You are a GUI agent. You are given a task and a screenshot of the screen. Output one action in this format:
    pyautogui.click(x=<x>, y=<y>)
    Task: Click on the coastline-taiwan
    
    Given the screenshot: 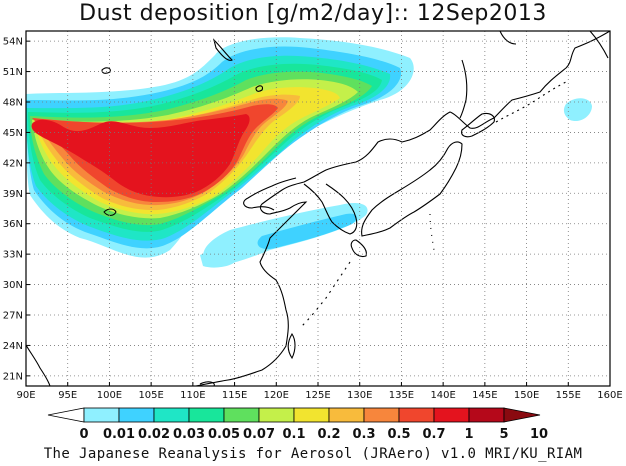 What is the action you would take?
    pyautogui.click(x=291, y=346)
    